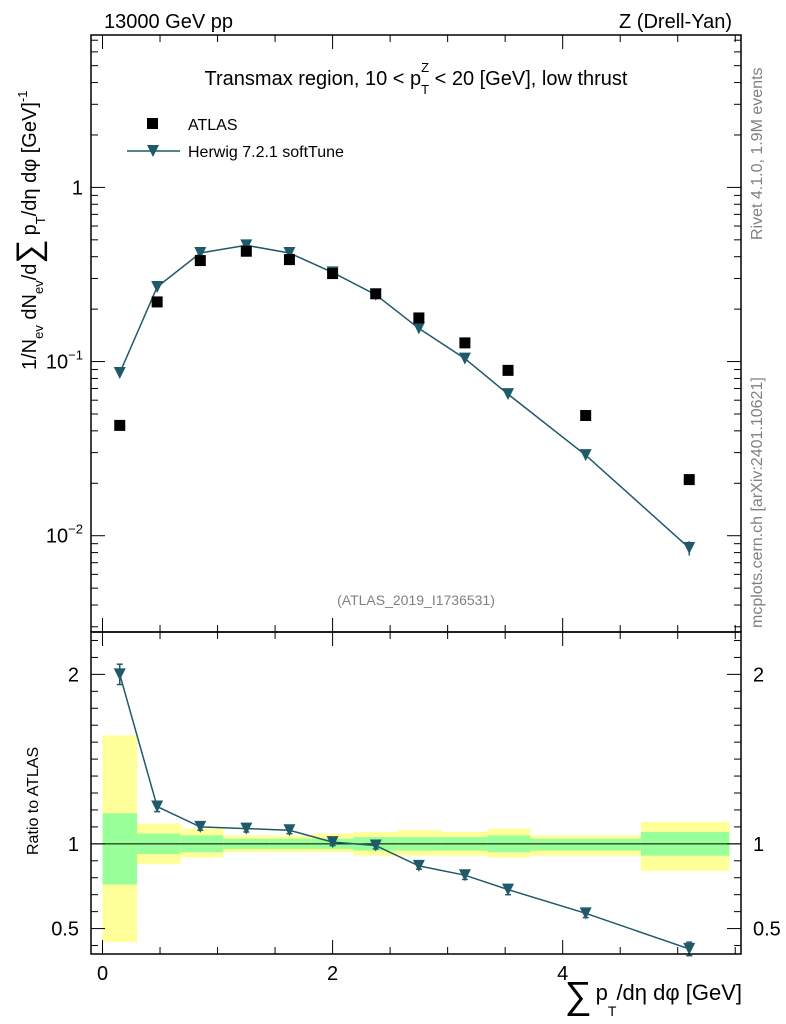 The width and height of the screenshot is (786, 1024). Describe the element at coordinates (40, 220) in the screenshot. I see `ylabel-d-sub: T` at that location.